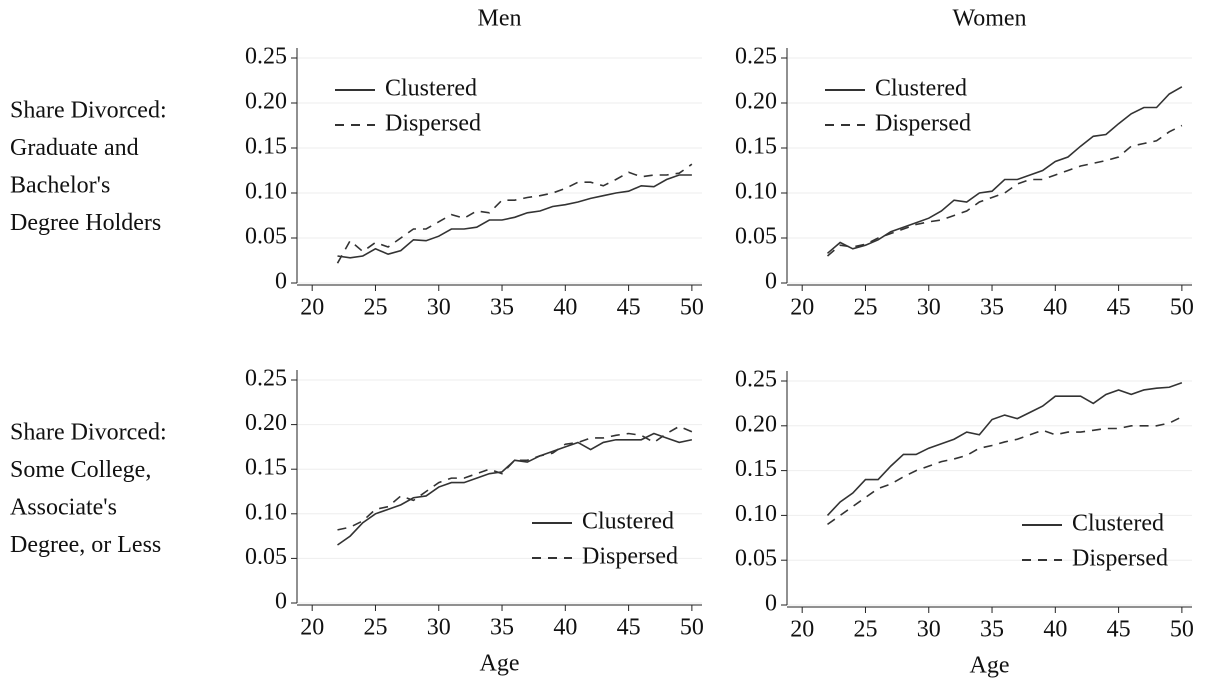 Image resolution: width=1208 pixels, height=684 pixels. What do you see at coordinates (85, 223) in the screenshot?
I see `row-label: Degree Holders` at bounding box center [85, 223].